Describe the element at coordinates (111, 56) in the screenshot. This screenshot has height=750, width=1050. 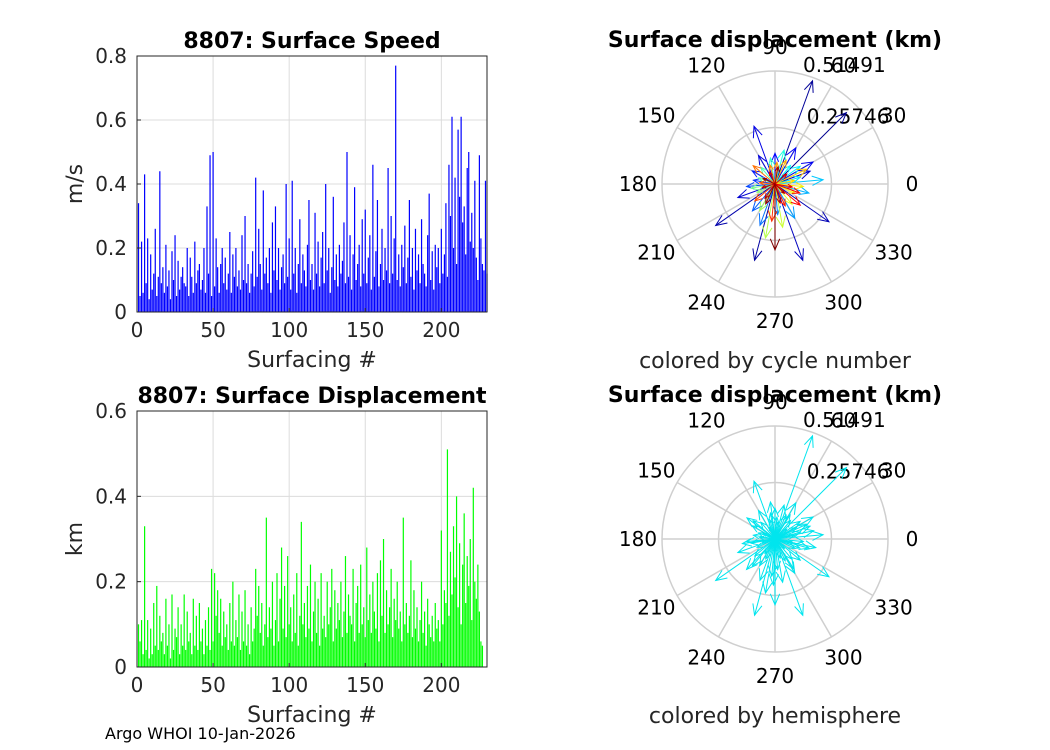
I see `y-tick-label: 0.8` at that location.